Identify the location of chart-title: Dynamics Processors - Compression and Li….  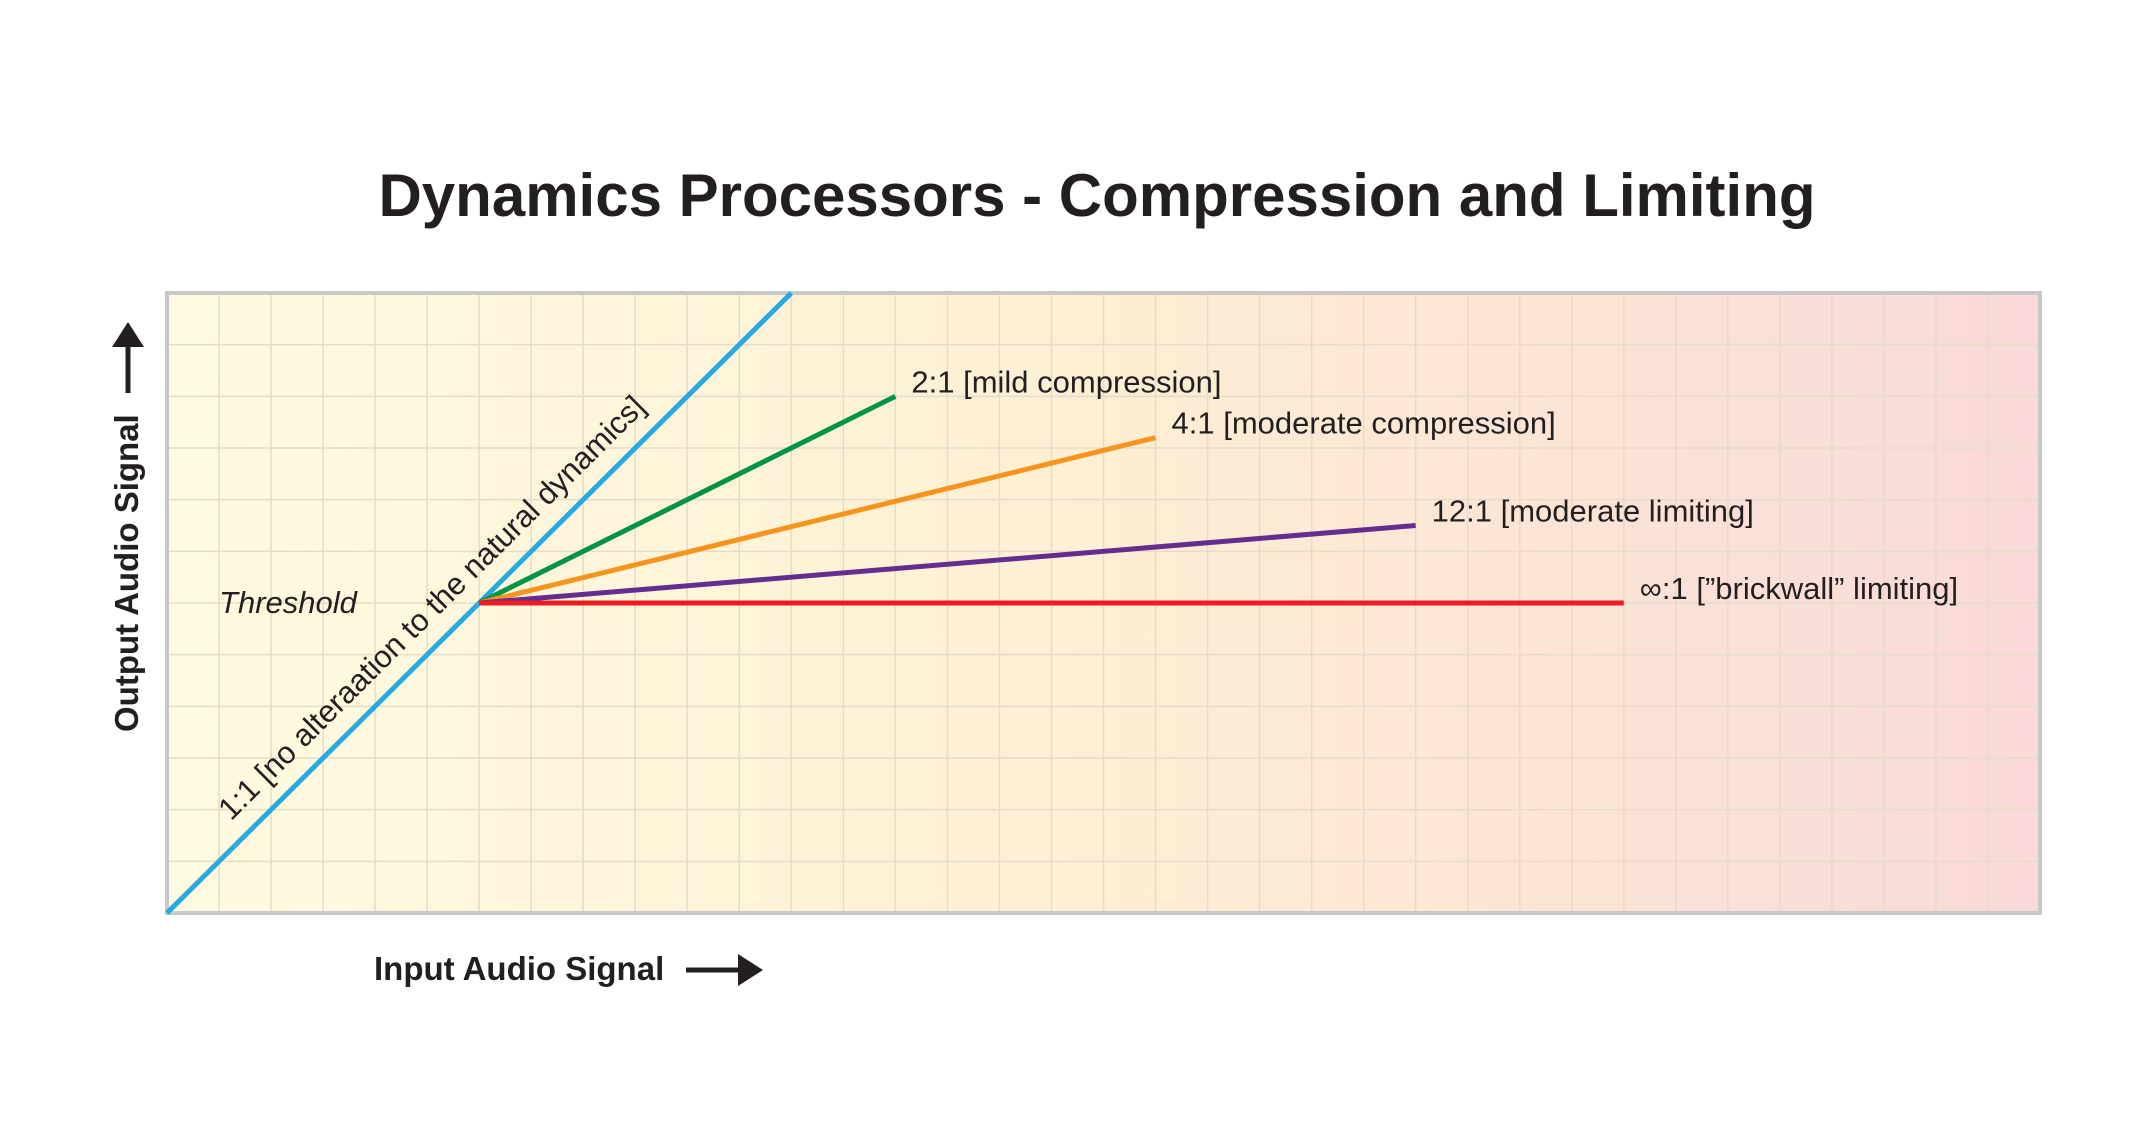
(1096, 195).